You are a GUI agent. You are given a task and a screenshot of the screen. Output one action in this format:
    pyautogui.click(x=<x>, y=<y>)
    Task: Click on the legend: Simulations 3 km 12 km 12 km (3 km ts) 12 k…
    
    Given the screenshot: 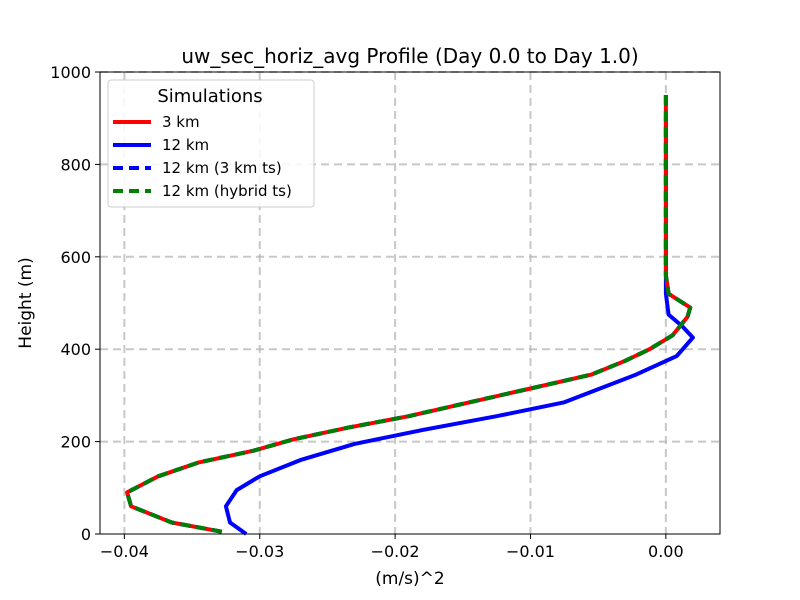 What is the action you would take?
    pyautogui.click(x=211, y=143)
    